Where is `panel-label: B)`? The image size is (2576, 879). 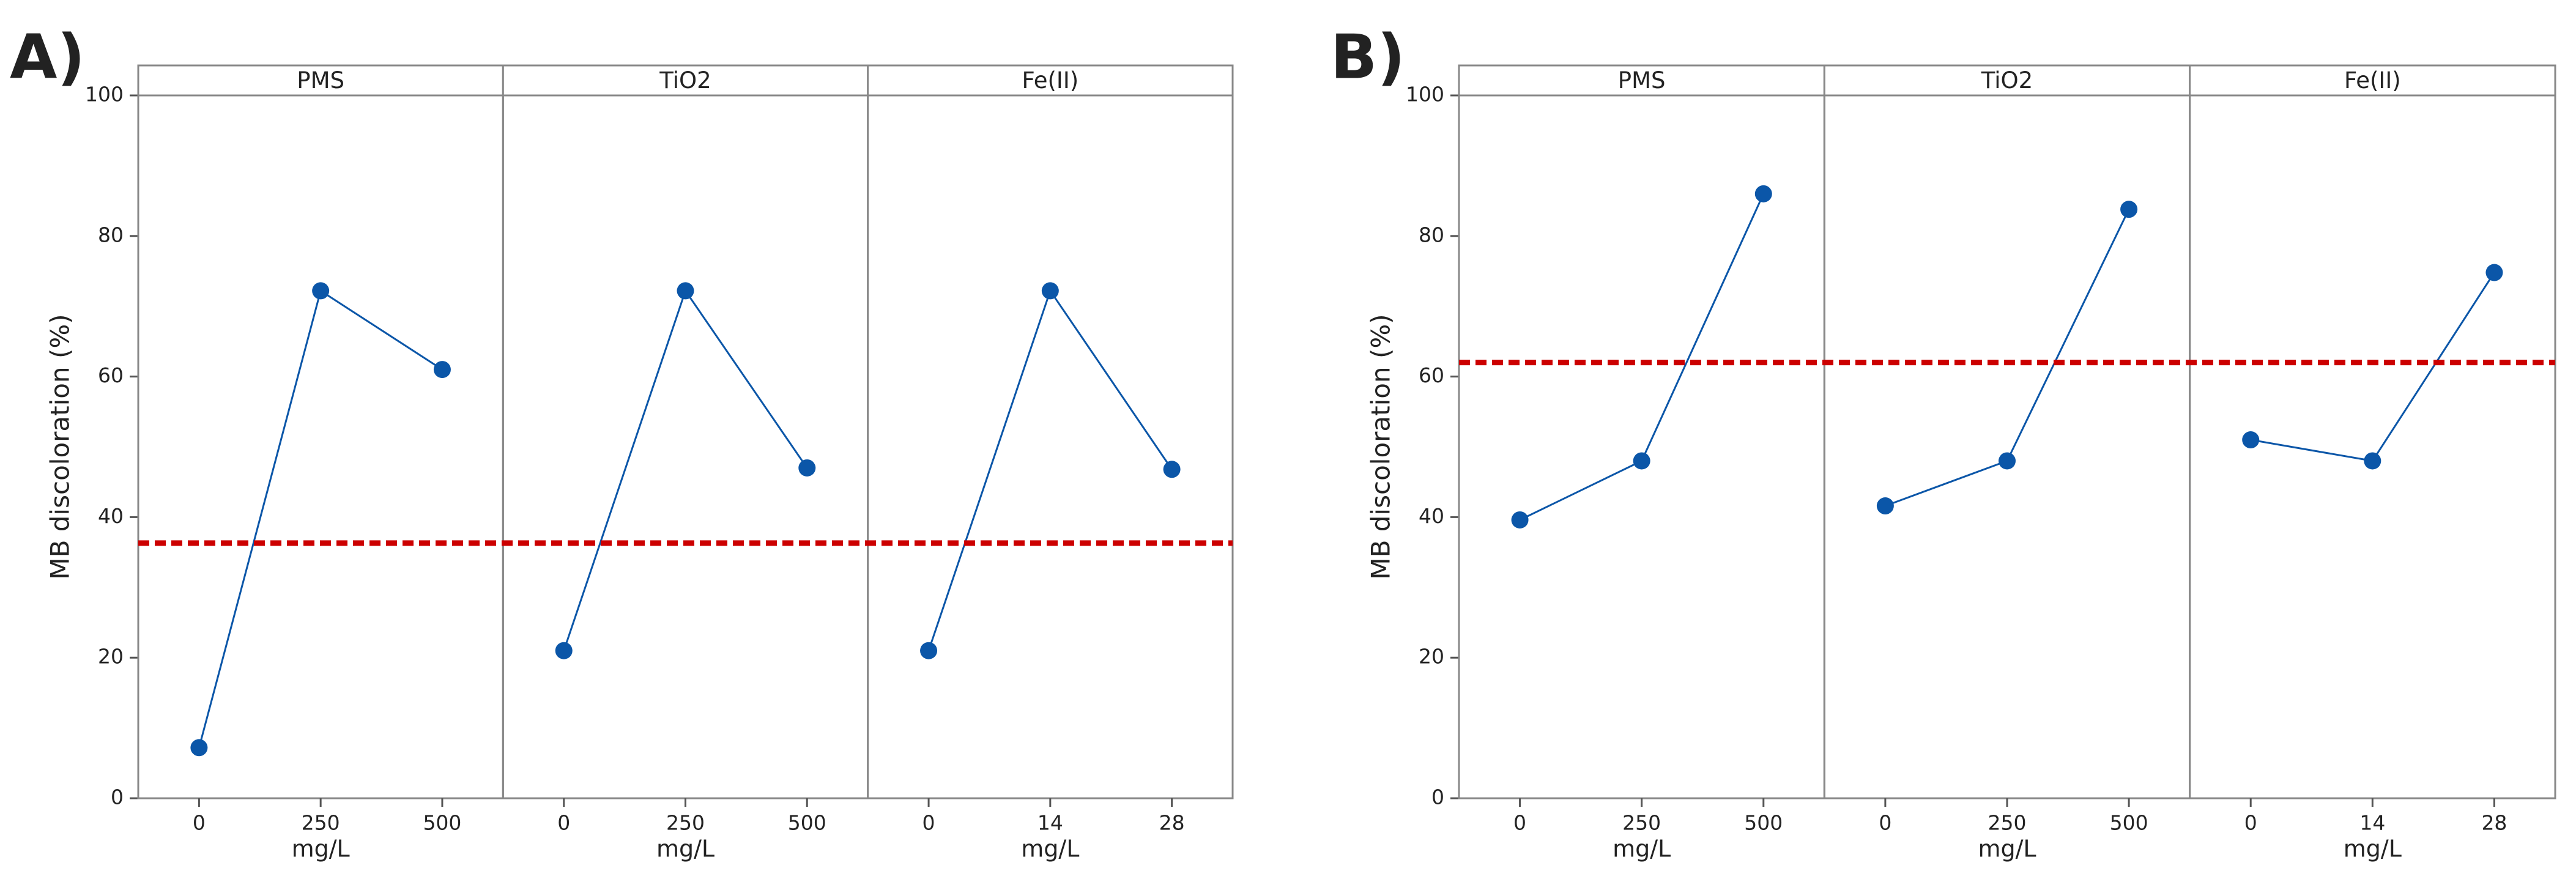
panel-label: B) is located at coordinates (1368, 56).